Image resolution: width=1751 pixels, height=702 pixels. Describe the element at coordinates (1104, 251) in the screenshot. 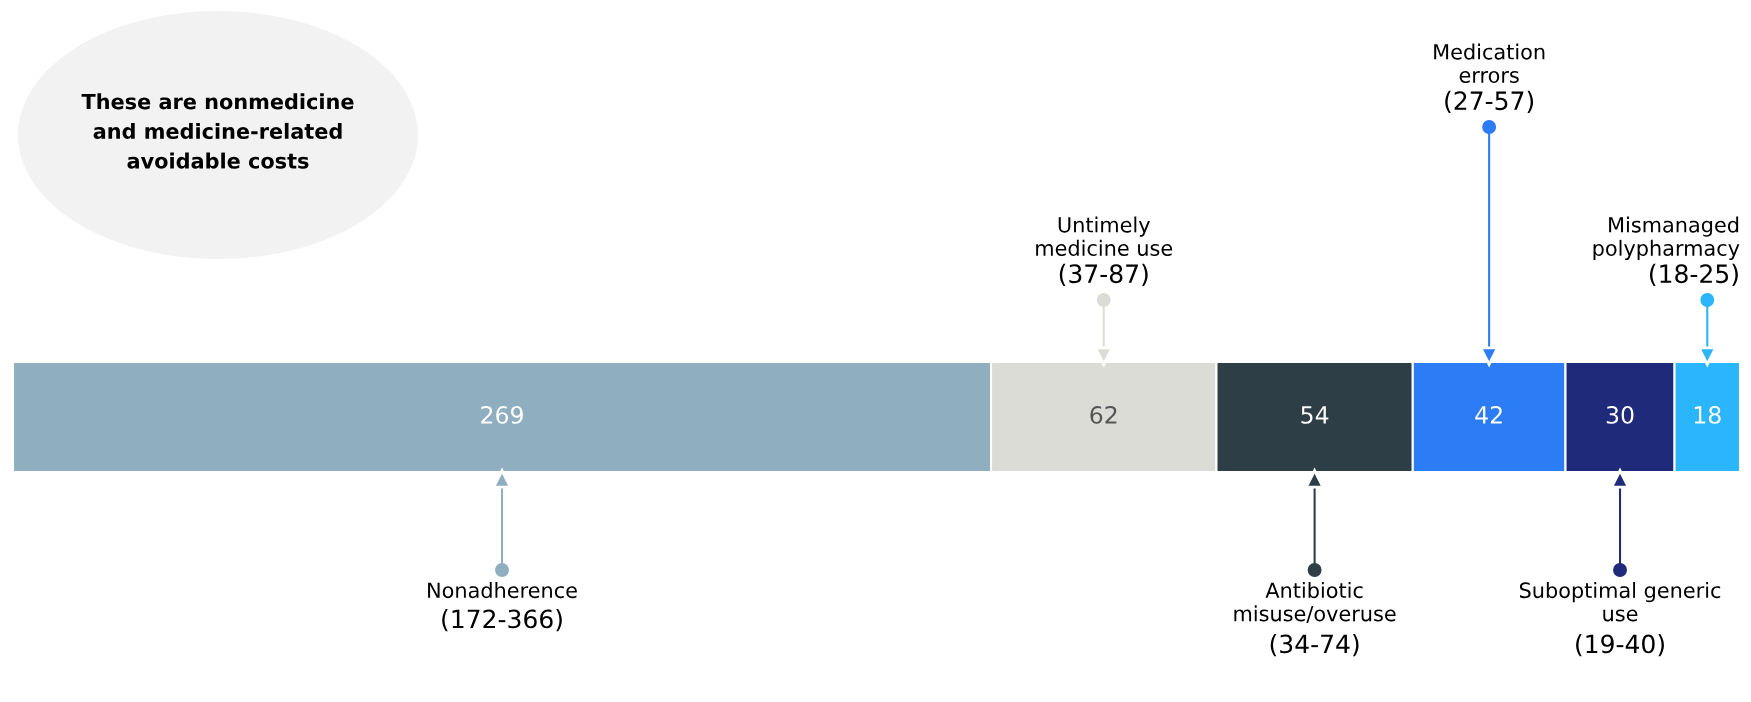

I see `text: Untimely medicine use (37-87)` at that location.